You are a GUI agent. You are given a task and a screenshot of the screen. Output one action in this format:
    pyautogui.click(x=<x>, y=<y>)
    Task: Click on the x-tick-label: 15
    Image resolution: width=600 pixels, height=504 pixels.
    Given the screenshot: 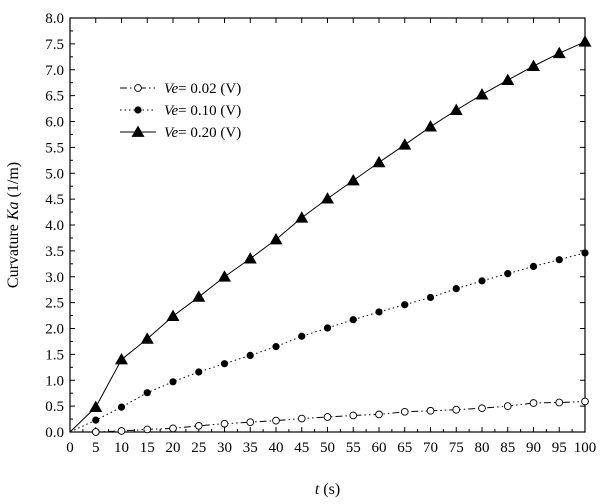 What is the action you would take?
    pyautogui.click(x=147, y=448)
    